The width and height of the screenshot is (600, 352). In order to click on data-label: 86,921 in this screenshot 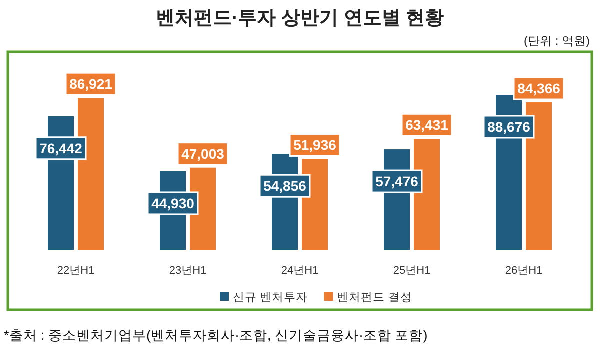, I will do `click(91, 84)`.